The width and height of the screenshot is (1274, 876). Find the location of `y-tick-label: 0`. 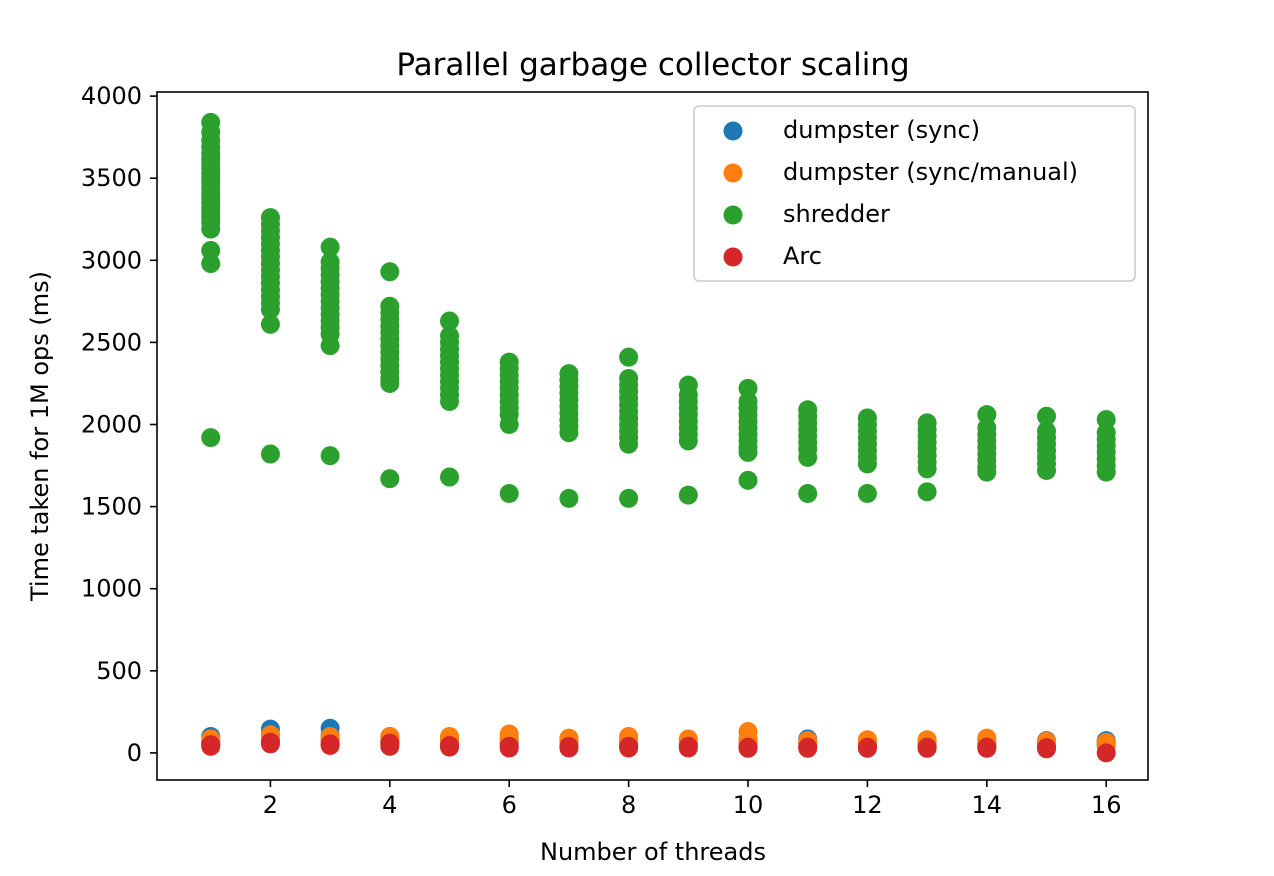

y-tick-label: 0 is located at coordinates (134, 753).